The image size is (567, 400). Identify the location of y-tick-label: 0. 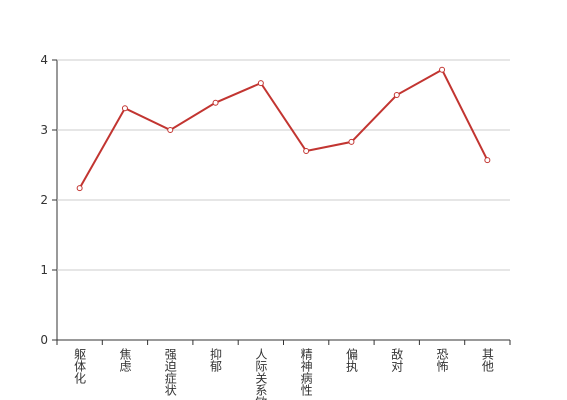
(44, 340).